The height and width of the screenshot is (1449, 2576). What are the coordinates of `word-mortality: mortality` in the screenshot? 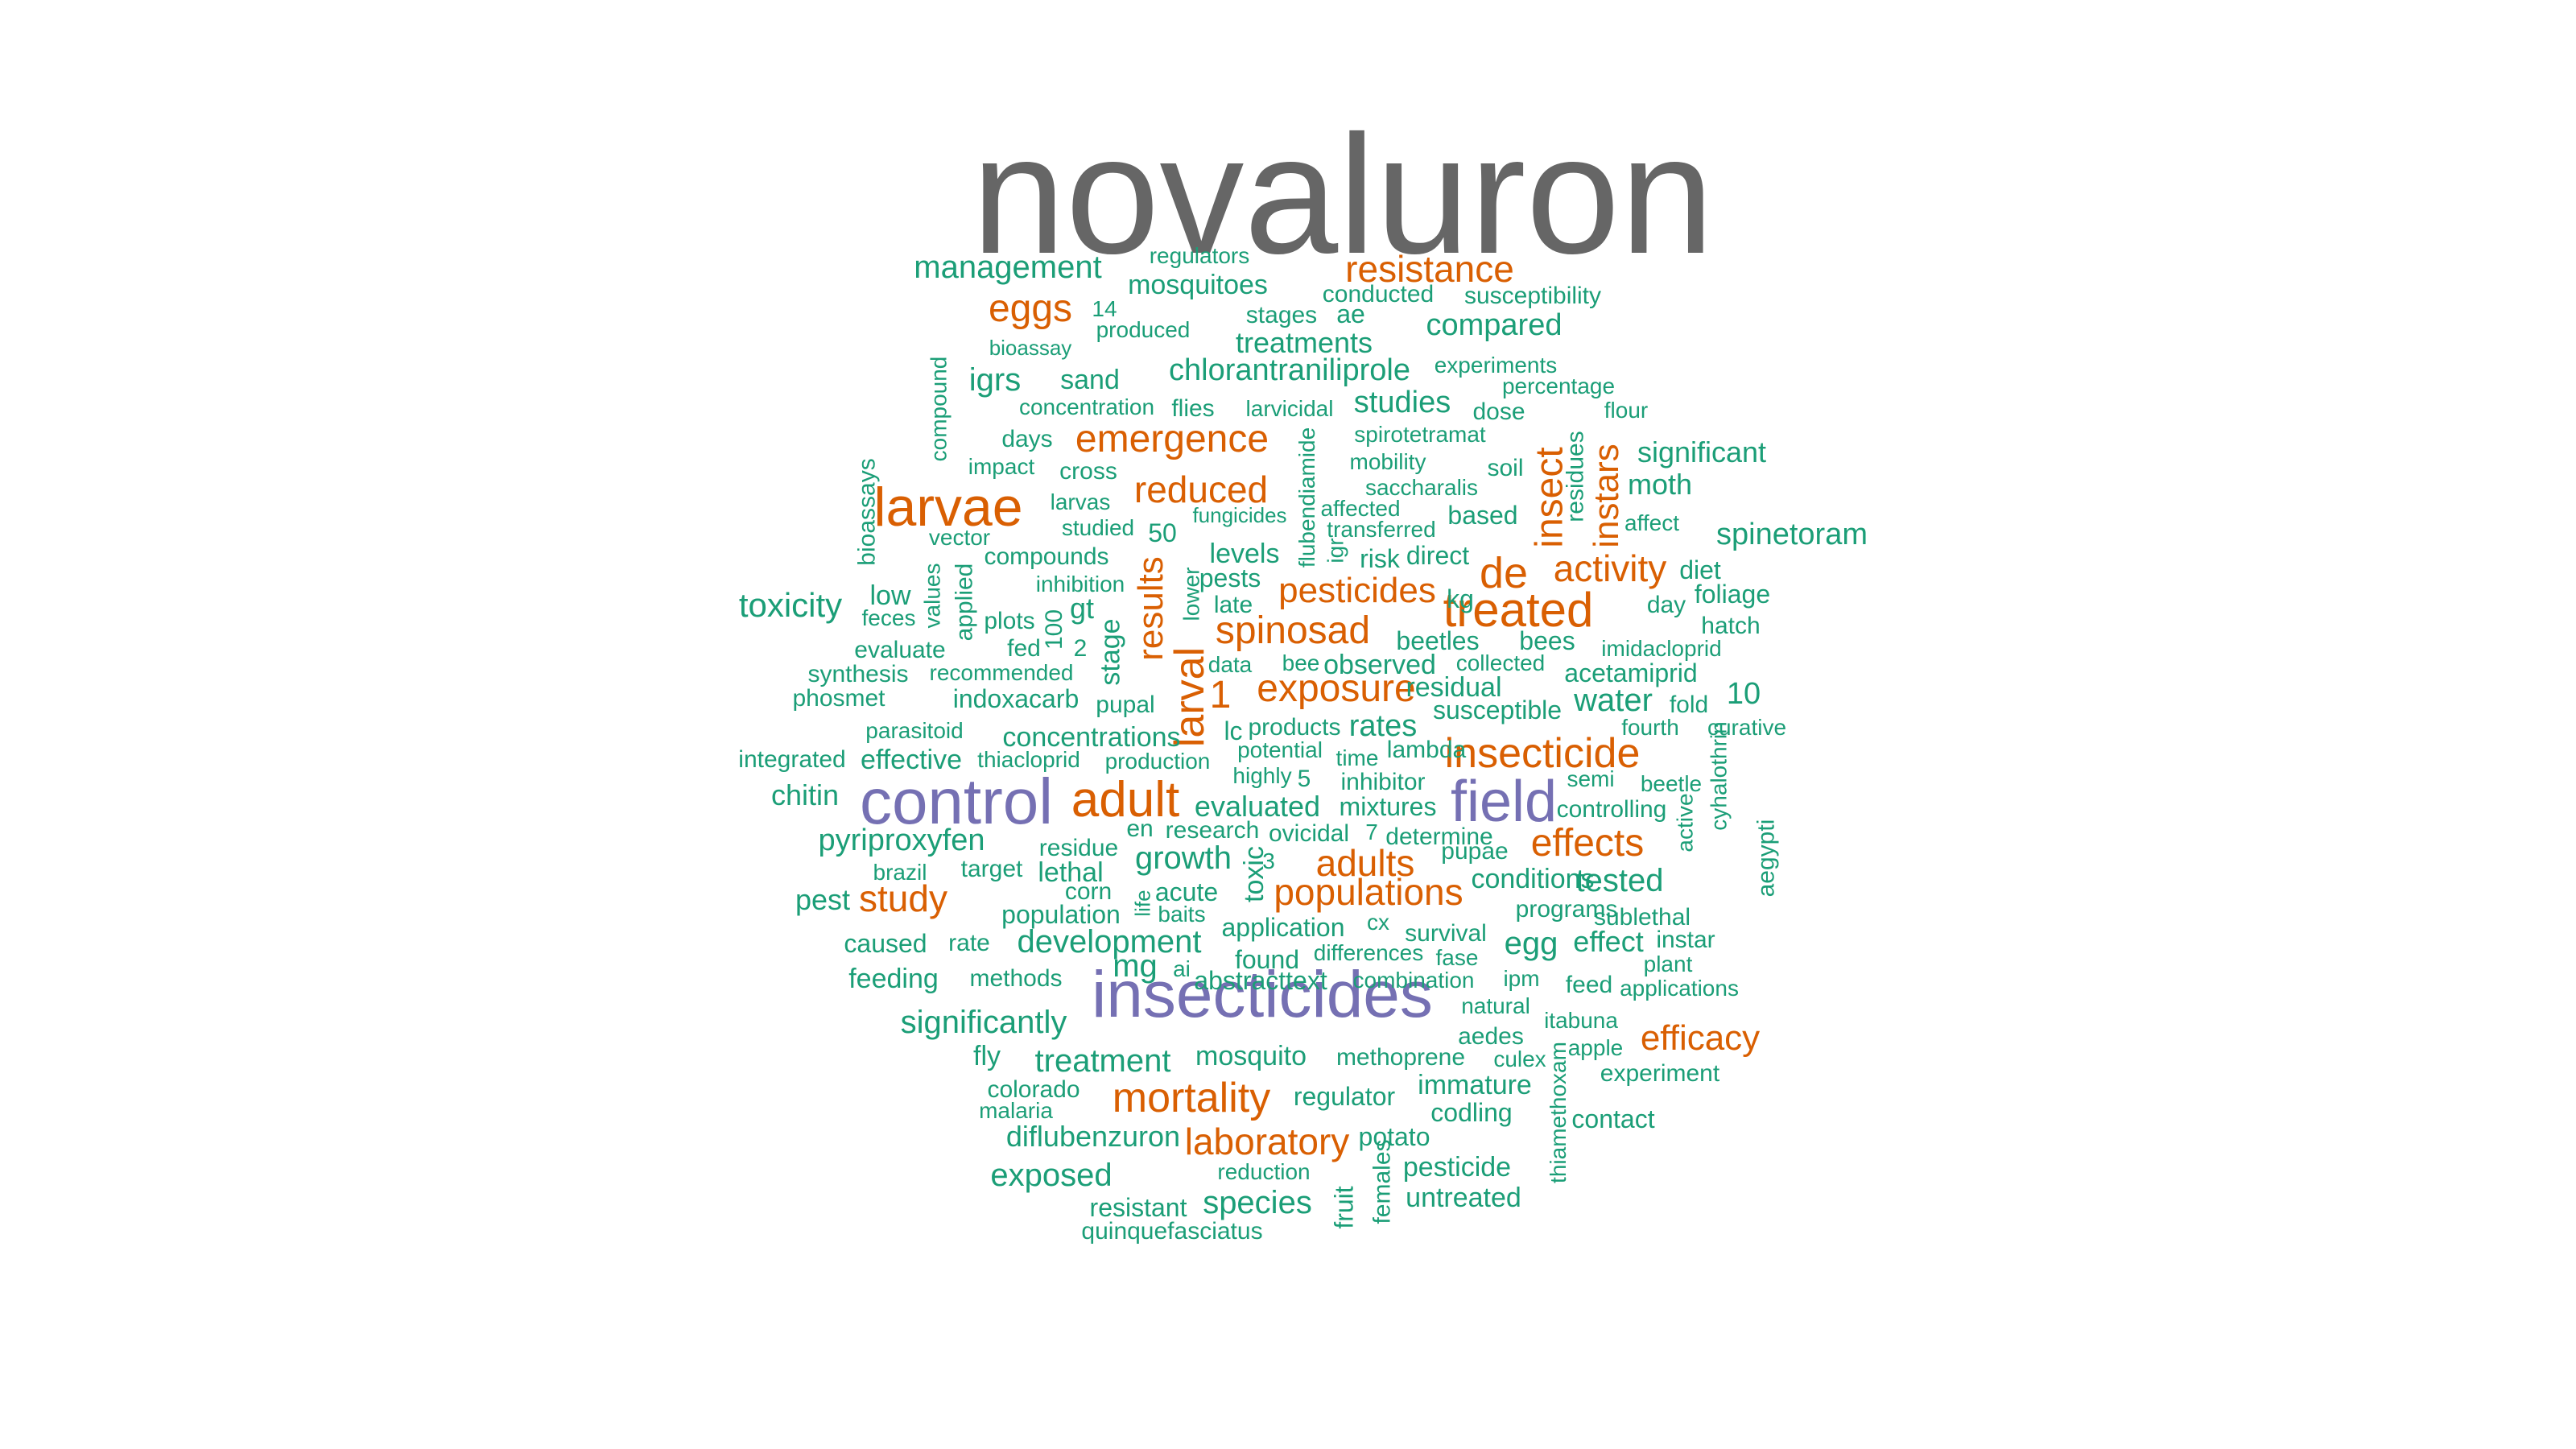 It's located at (1191, 1098).